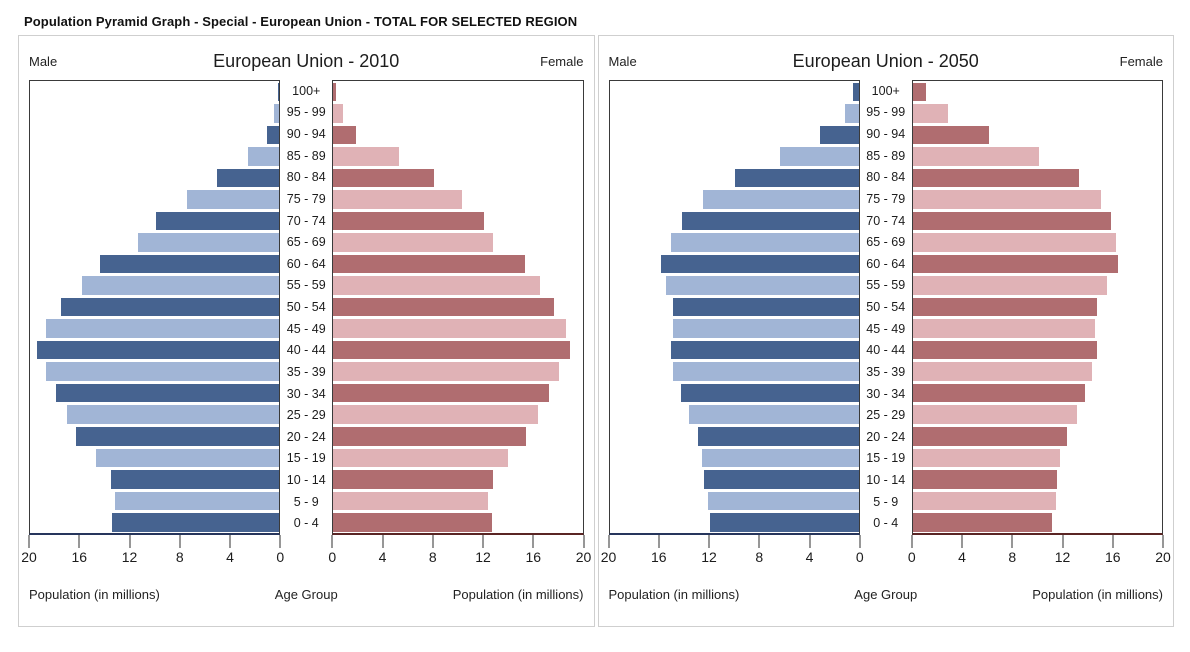 Image resolution: width=1190 pixels, height=652 pixels. Describe the element at coordinates (658, 557) in the screenshot. I see `axis-tick-label: 16` at that location.